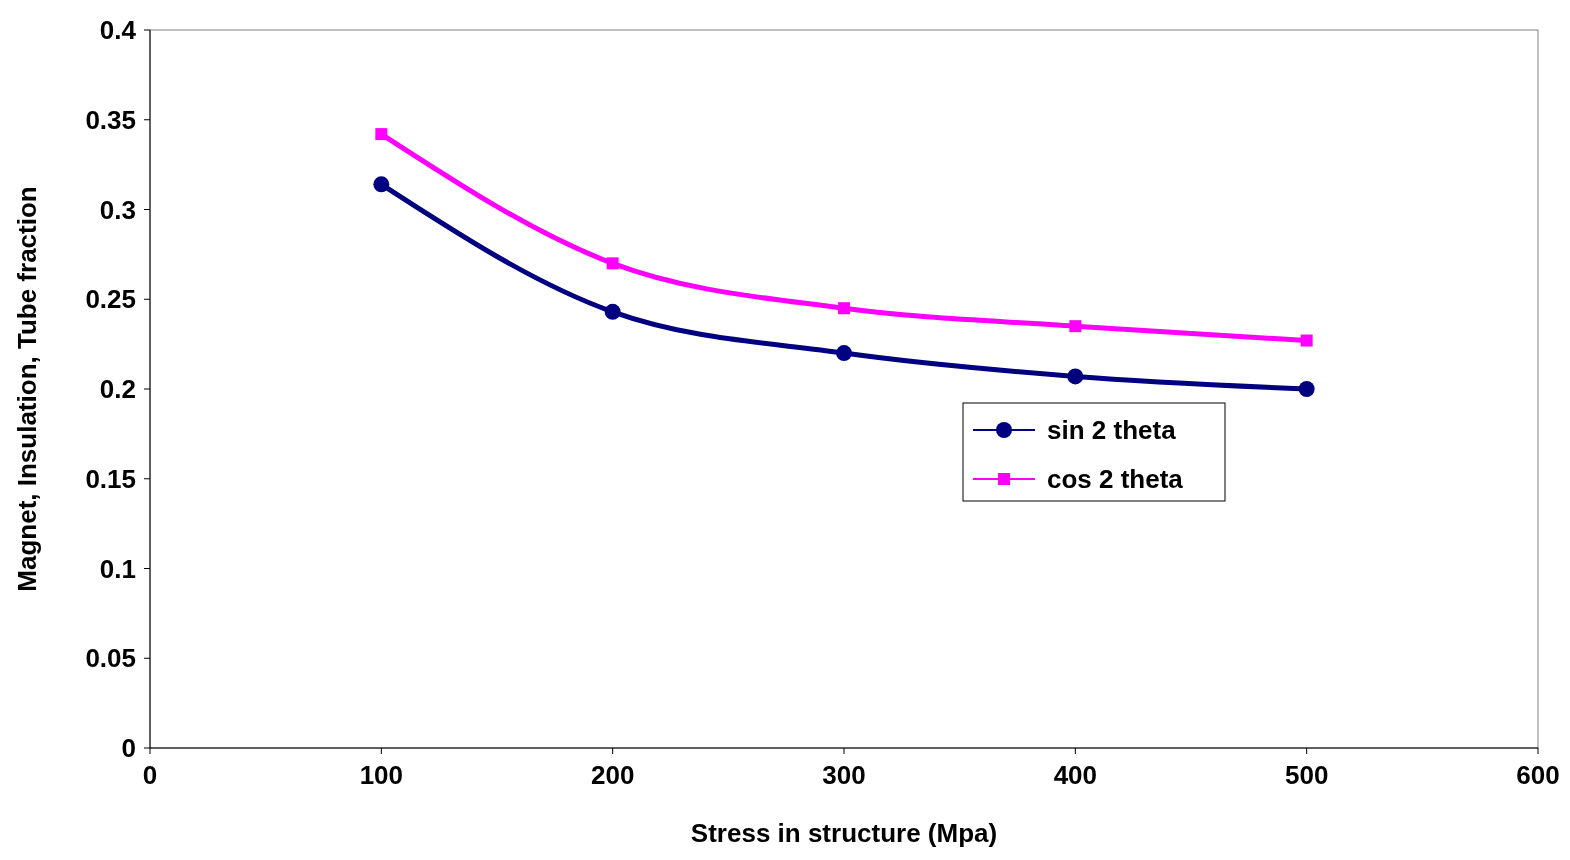  What do you see at coordinates (110, 299) in the screenshot?
I see `y-tick-label: 0.25` at bounding box center [110, 299].